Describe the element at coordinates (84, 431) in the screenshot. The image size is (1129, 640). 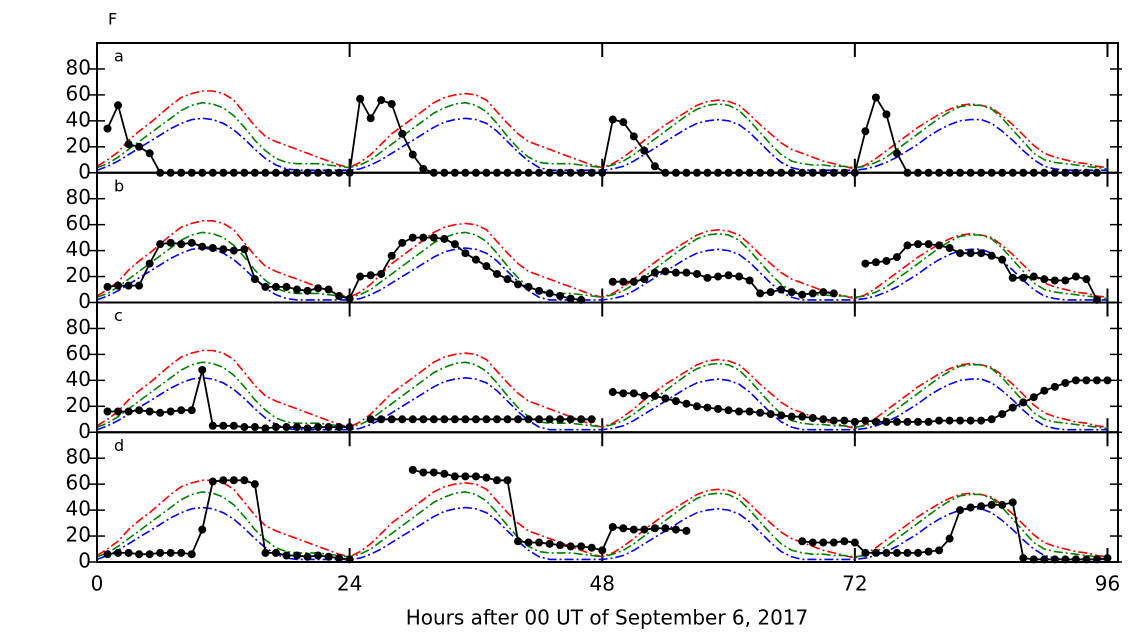
I see `y-tick-label: 0` at that location.